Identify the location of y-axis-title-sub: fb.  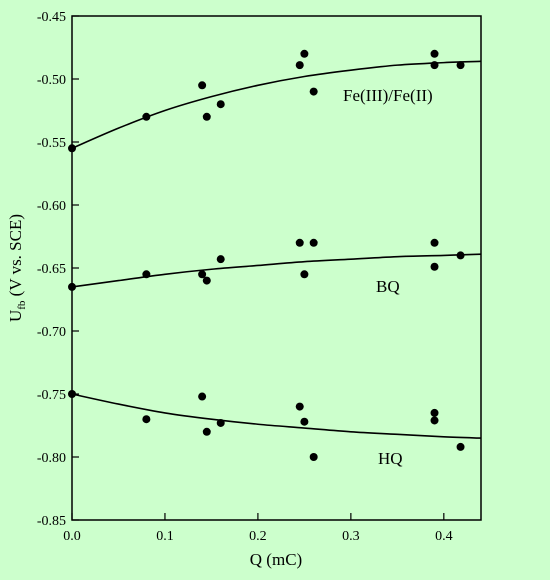
(22, 305).